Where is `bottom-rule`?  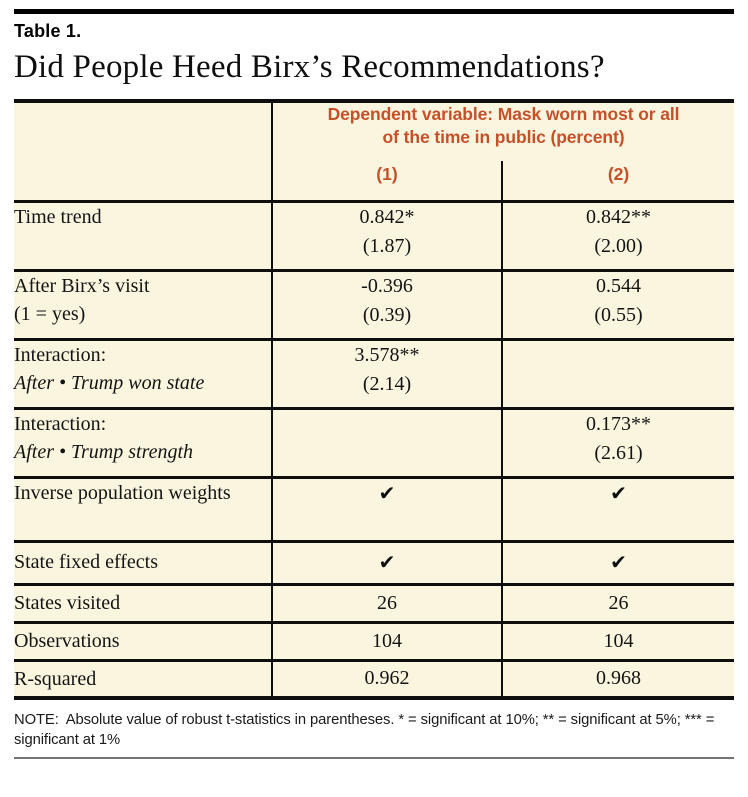
bottom-rule is located at coordinates (374, 758).